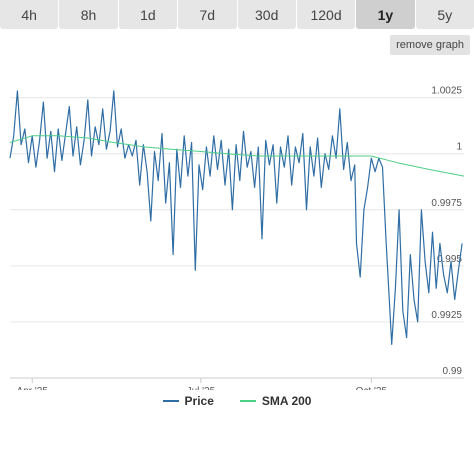  What do you see at coordinates (29, 14) in the screenshot?
I see `tab-4h: 4h` at bounding box center [29, 14].